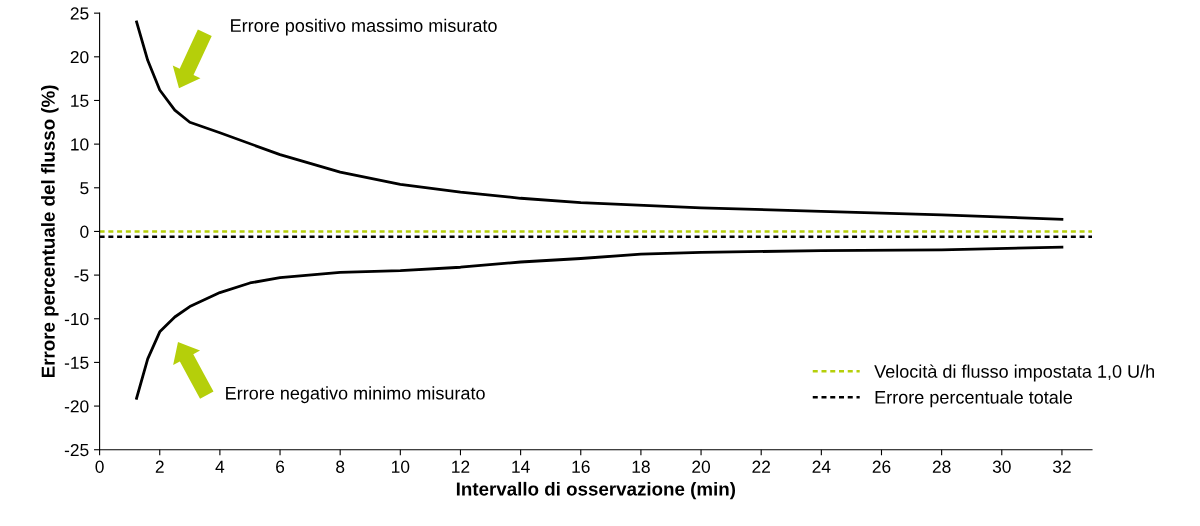 The image size is (1200, 526). What do you see at coordinates (80, 144) in the screenshot?
I see `y-tick-label: 10` at bounding box center [80, 144].